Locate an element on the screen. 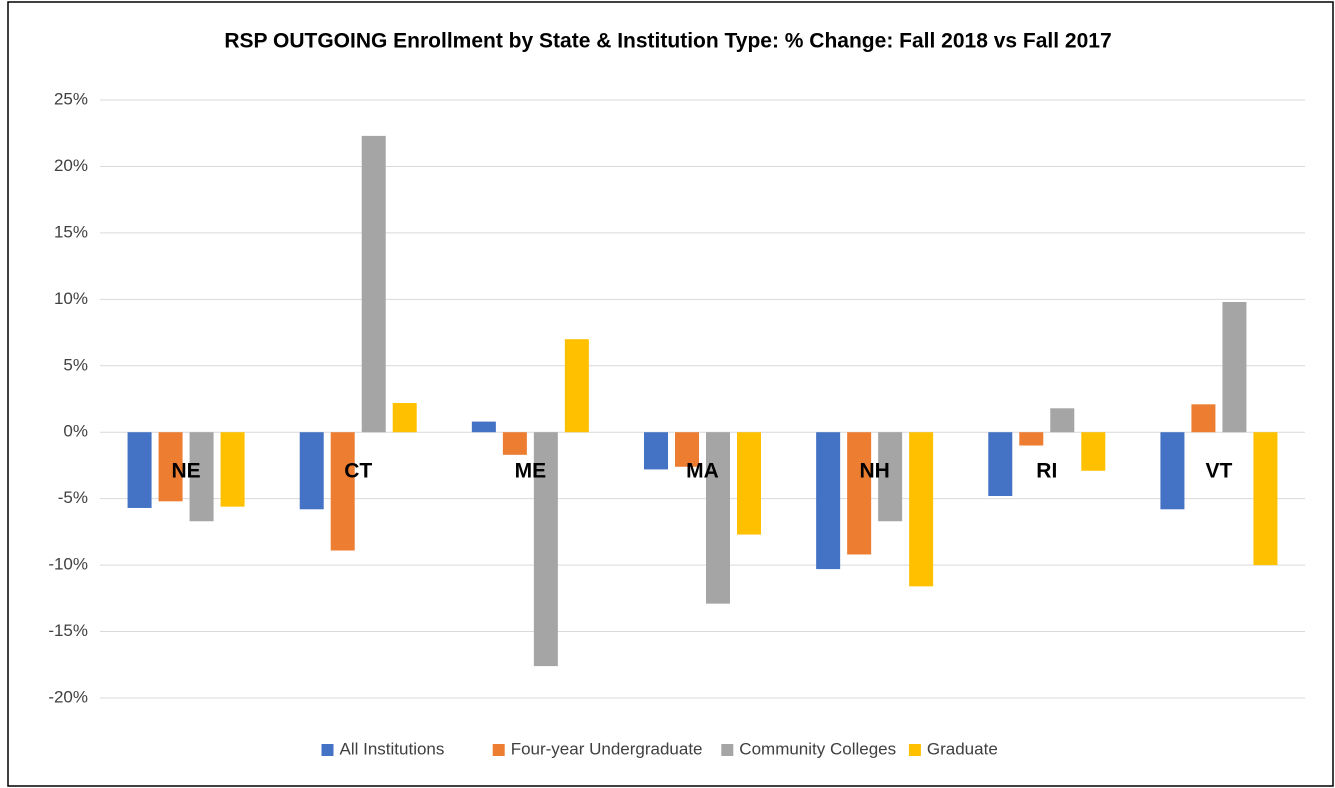 The image size is (1335, 788). legend-label: All Institutions is located at coordinates (392, 748).